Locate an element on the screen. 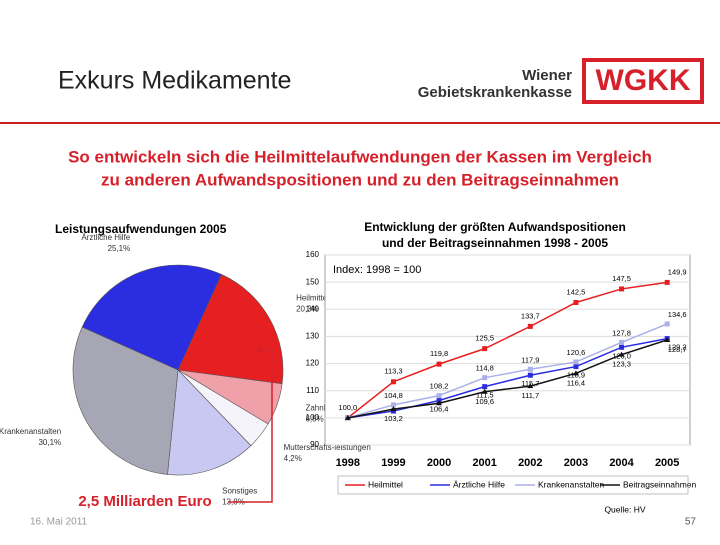 This screenshot has width=720, height=545. slice-label: Krankenanstalten is located at coordinates (30, 431).